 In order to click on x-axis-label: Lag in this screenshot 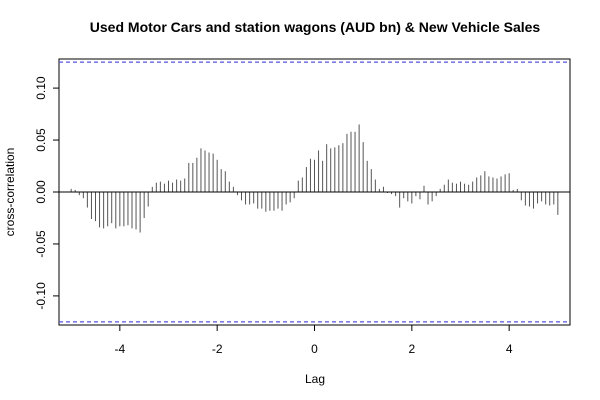, I will do `click(315, 379)`.